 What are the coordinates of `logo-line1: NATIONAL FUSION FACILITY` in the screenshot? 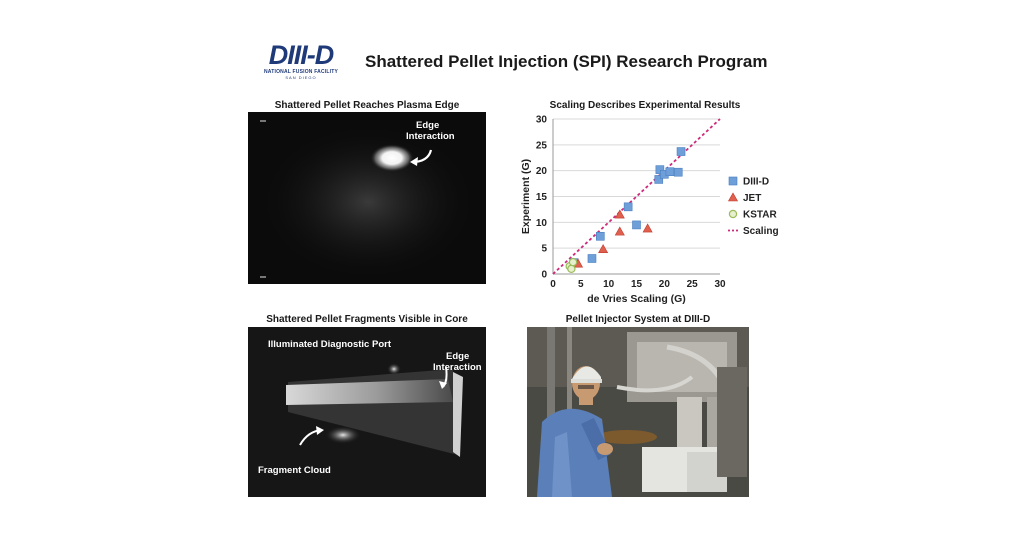 It's located at (301, 72).